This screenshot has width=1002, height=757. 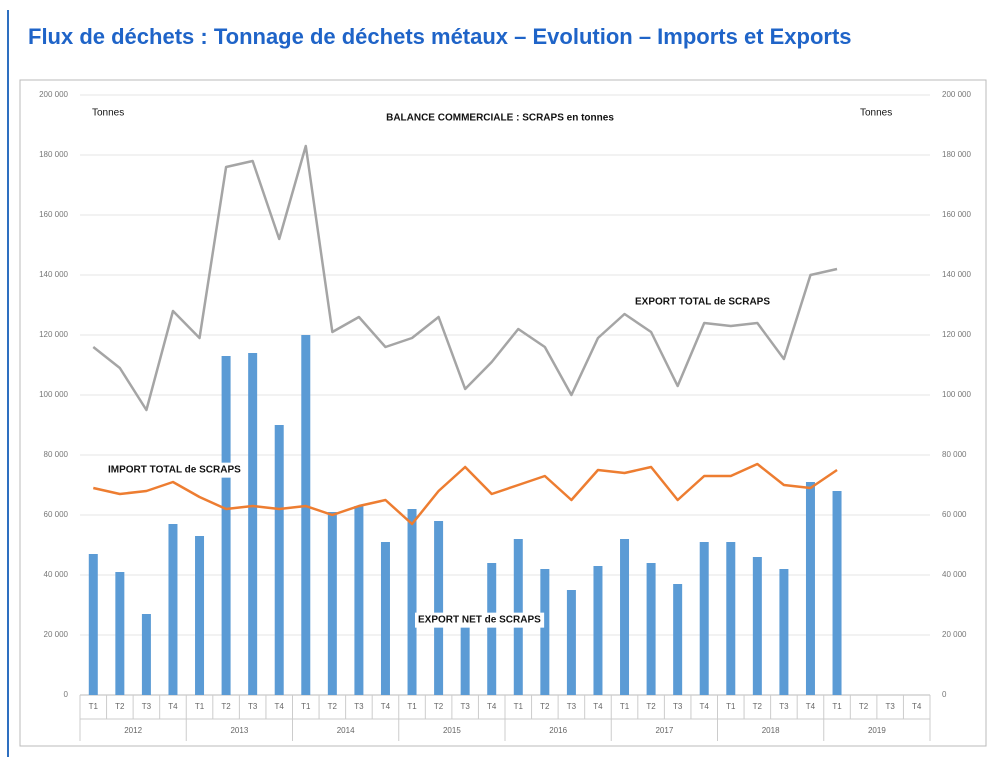 I want to click on y2-tick-label: 20 000, so click(x=954, y=634).